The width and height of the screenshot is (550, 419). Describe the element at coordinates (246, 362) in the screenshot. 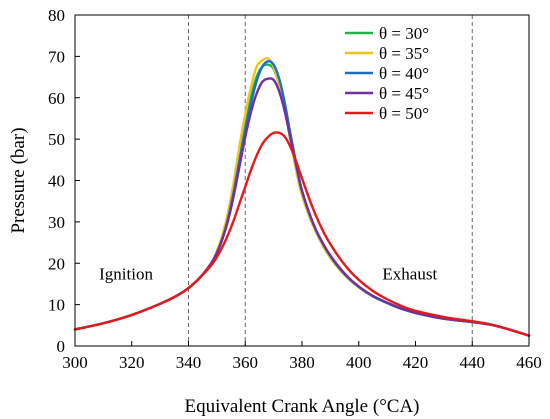

I see `x-tick-label: 360` at that location.